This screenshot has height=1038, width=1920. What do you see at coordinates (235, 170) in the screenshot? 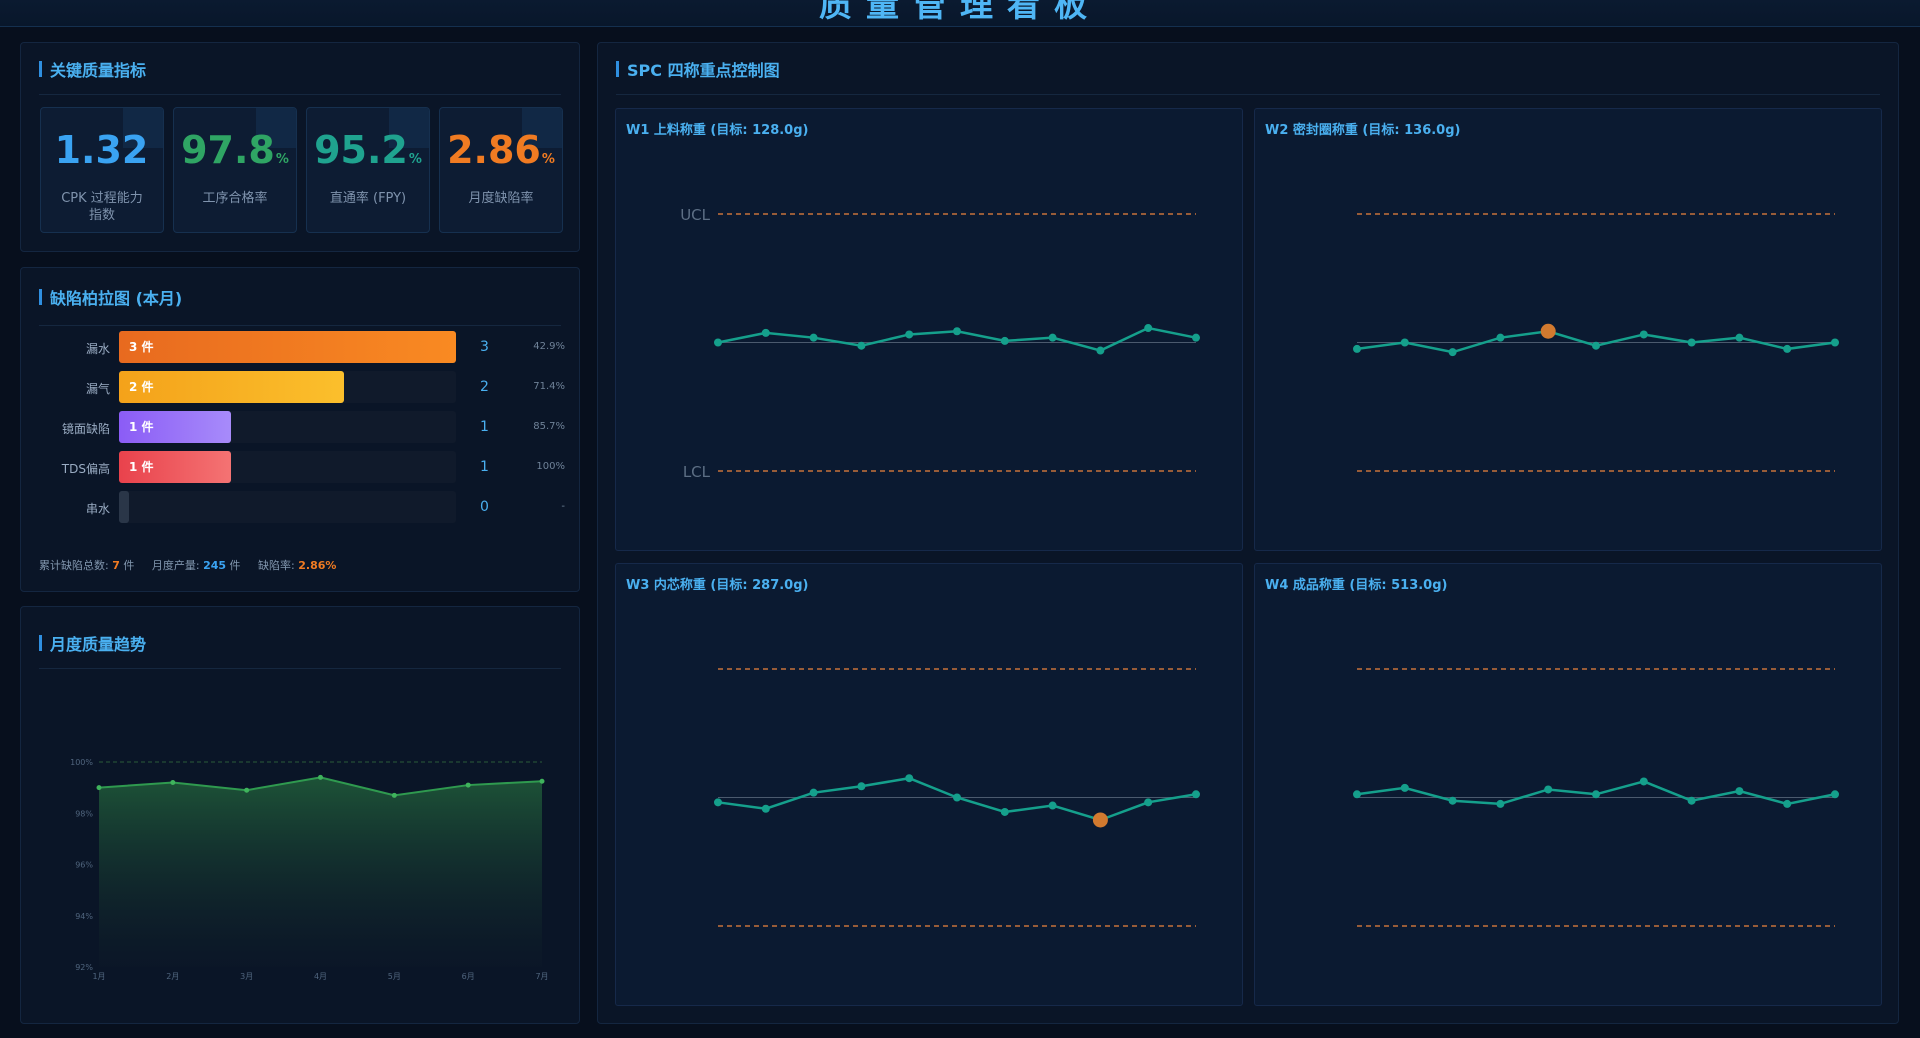
I see `kpi-card: 97.8% 工序合格率` at bounding box center [235, 170].